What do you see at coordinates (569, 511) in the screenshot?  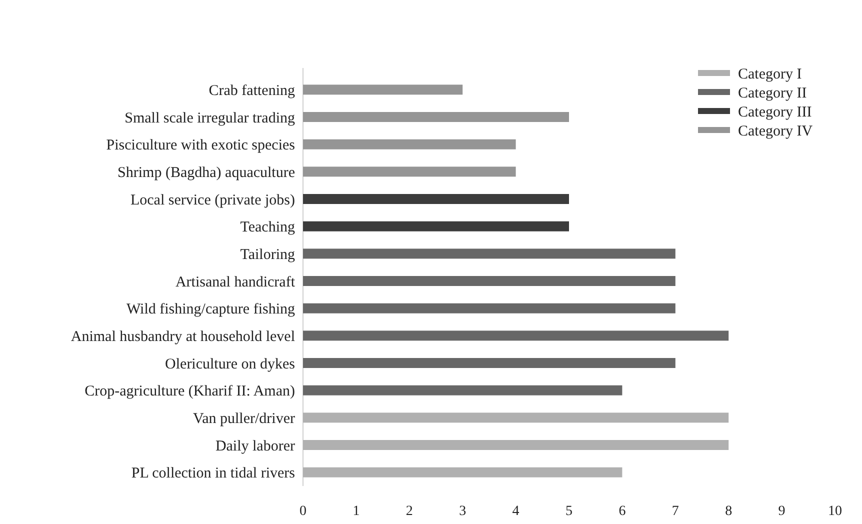 I see `x-tick-label: 5` at bounding box center [569, 511].